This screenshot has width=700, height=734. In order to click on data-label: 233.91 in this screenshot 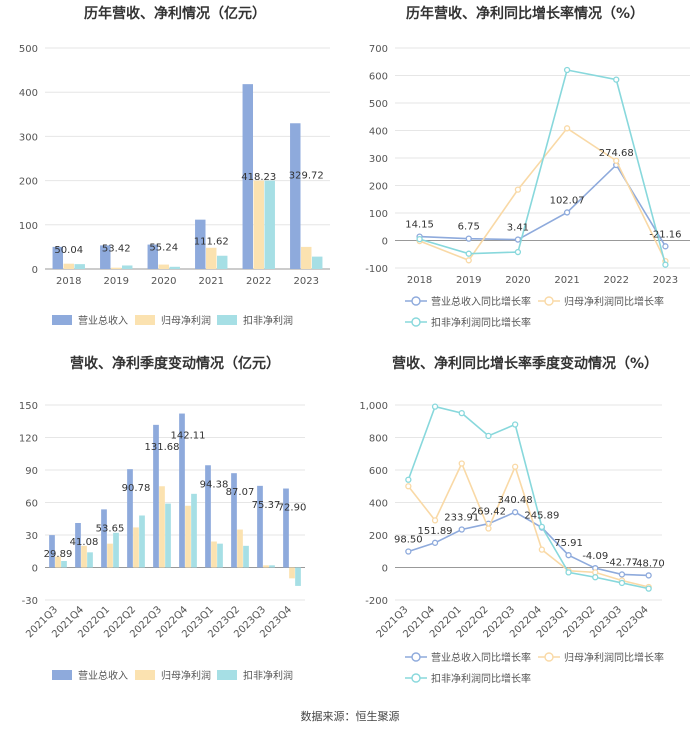, I will do `click(461, 517)`.